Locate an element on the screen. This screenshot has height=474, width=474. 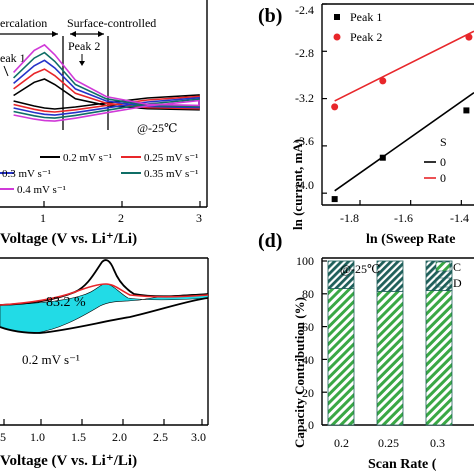
panel-c-ticks is located at coordinates (103, 422).